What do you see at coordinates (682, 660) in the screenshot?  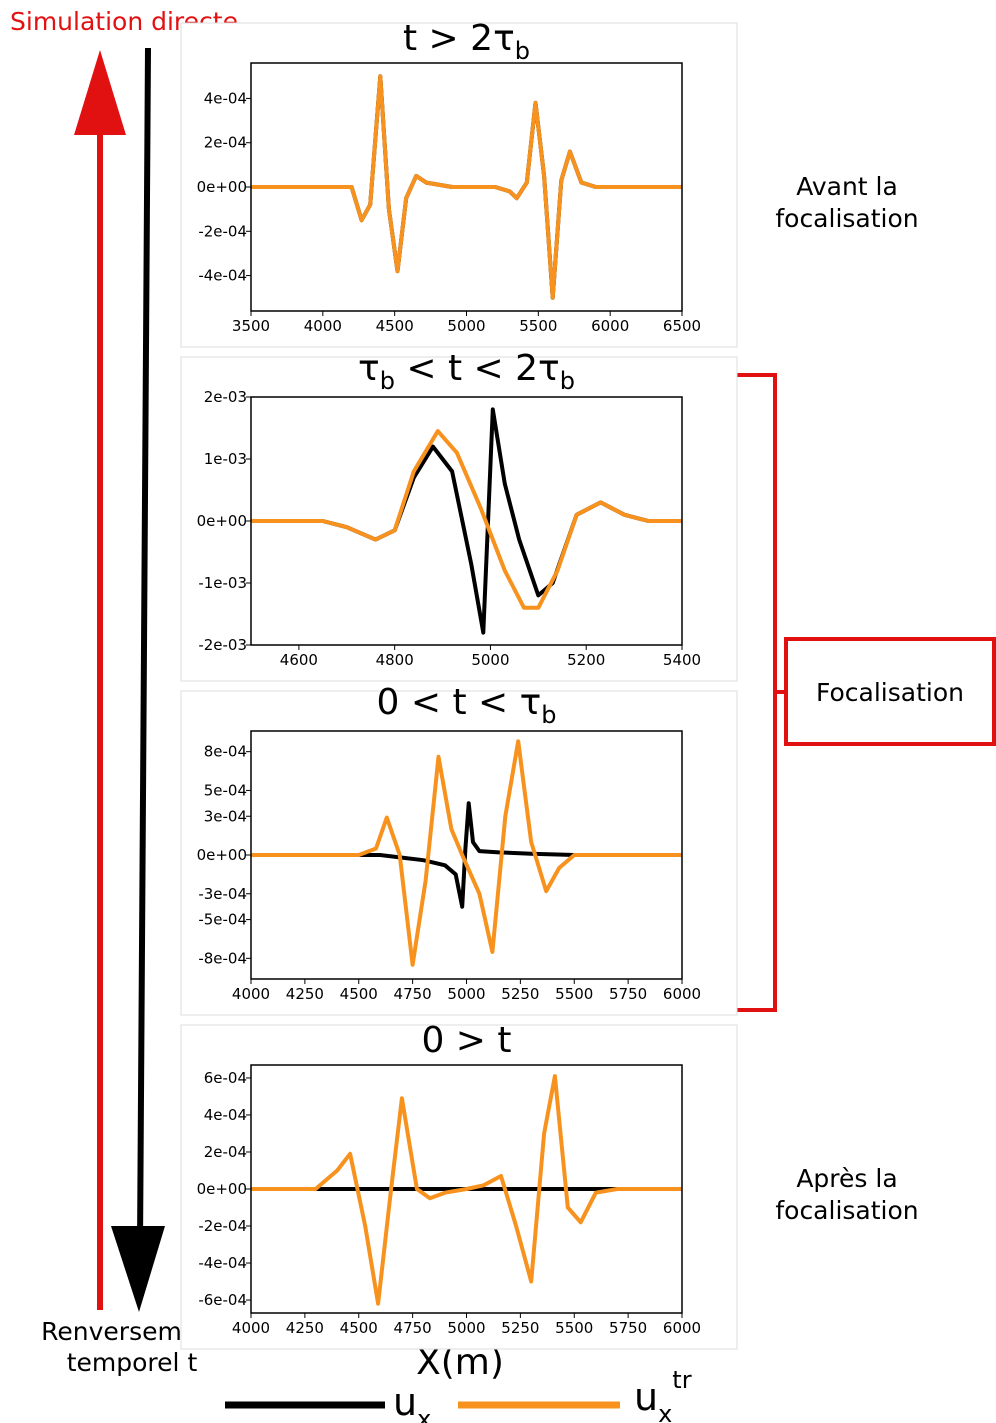 I see `x-tick-label: 5400` at bounding box center [682, 660].